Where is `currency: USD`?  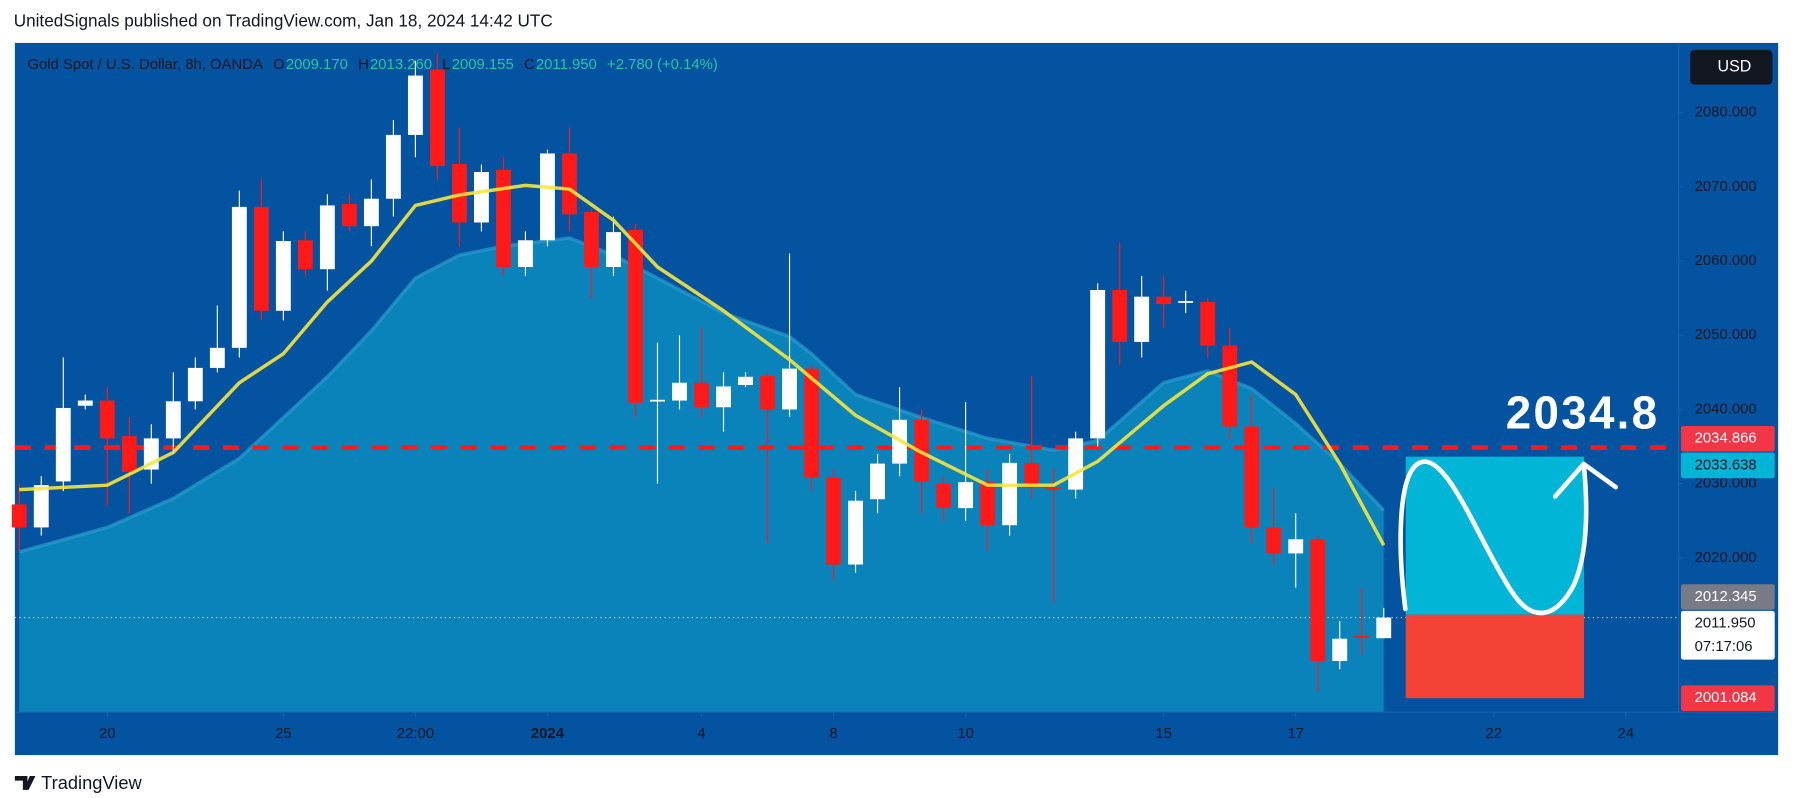 currency: USD is located at coordinates (1735, 66).